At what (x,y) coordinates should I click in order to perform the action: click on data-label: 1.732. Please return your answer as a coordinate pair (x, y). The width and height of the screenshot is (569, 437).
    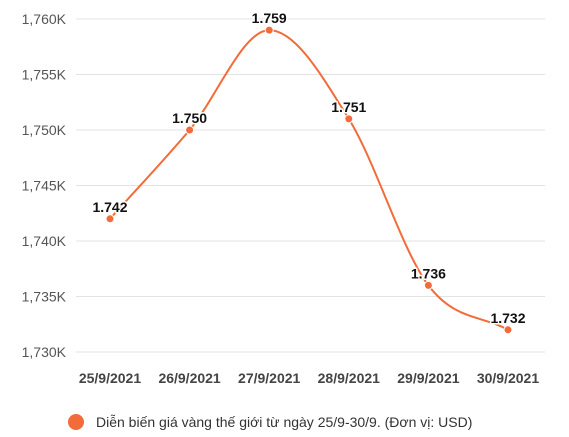
    Looking at the image, I should click on (507, 318).